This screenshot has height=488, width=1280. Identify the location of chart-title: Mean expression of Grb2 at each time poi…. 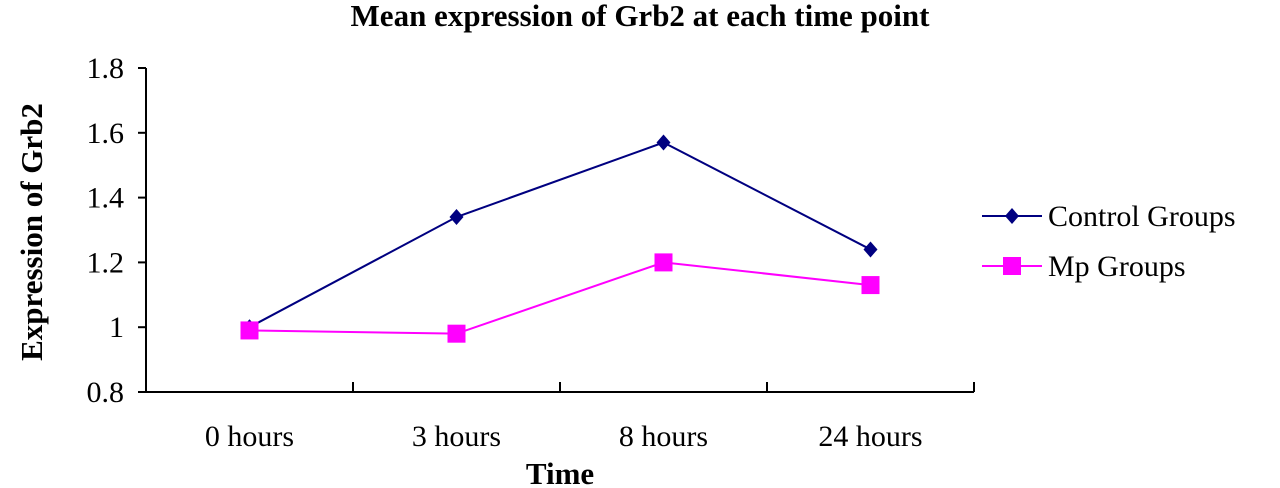
(641, 16).